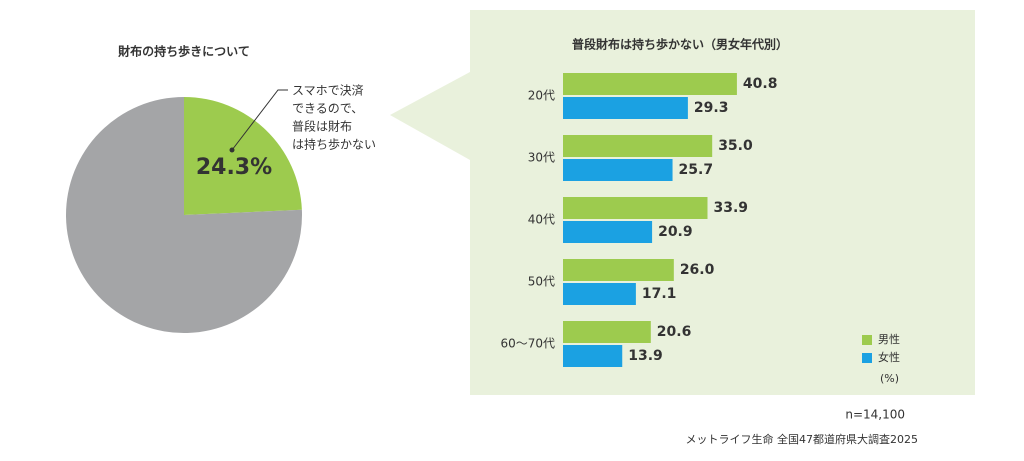  I want to click on unit-label: (%), so click(889, 378).